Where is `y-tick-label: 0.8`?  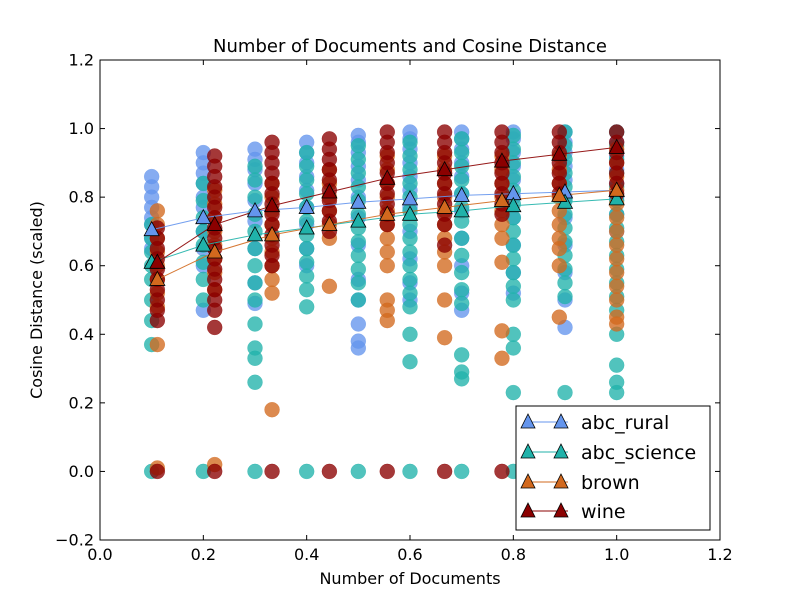
y-tick-label: 0.8 is located at coordinates (81, 197).